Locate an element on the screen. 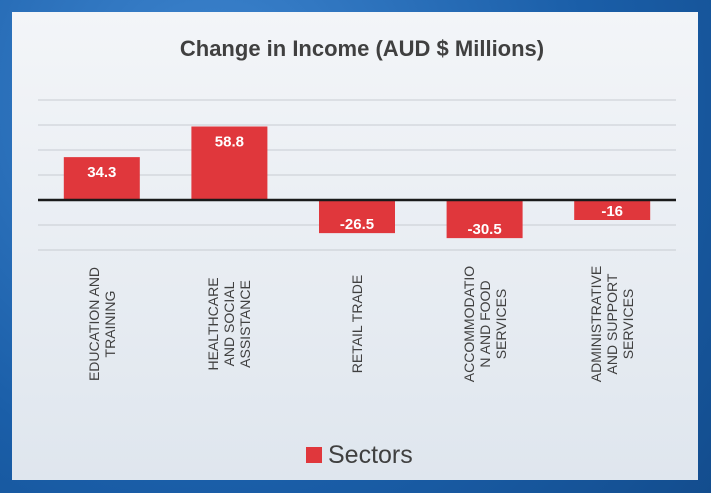 The height and width of the screenshot is (493, 711). legend-swatch is located at coordinates (314, 455).